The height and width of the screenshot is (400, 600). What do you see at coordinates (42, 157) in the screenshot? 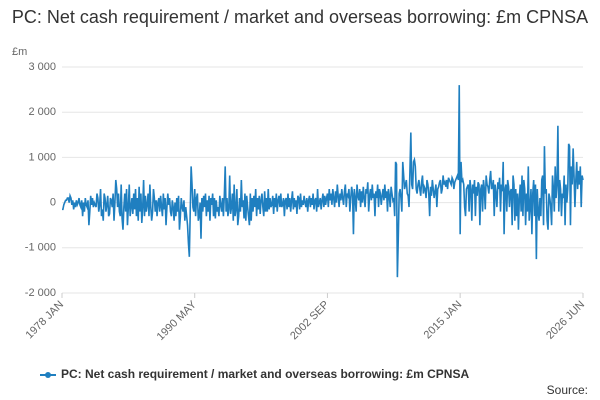
I see `y-tick-label: 1 000` at bounding box center [42, 157].